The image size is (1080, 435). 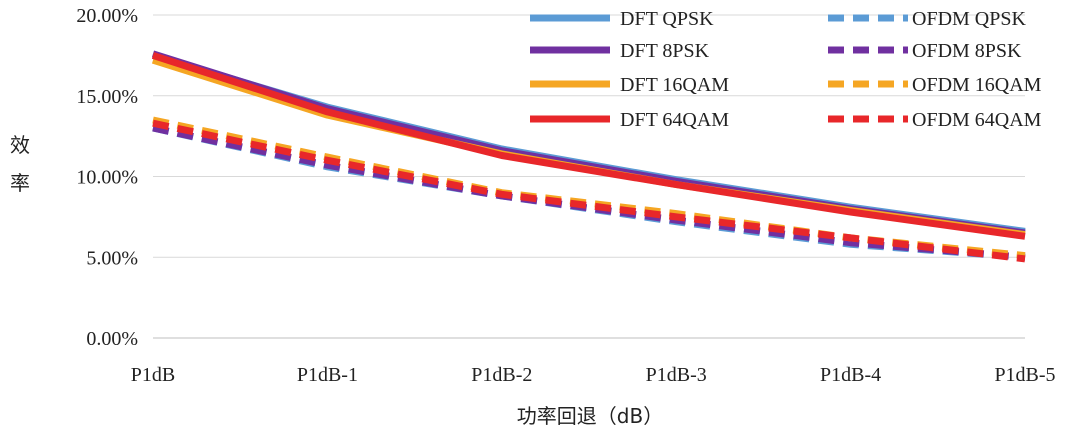 I want to click on x-tick-label: P1dB-3, so click(x=676, y=375).